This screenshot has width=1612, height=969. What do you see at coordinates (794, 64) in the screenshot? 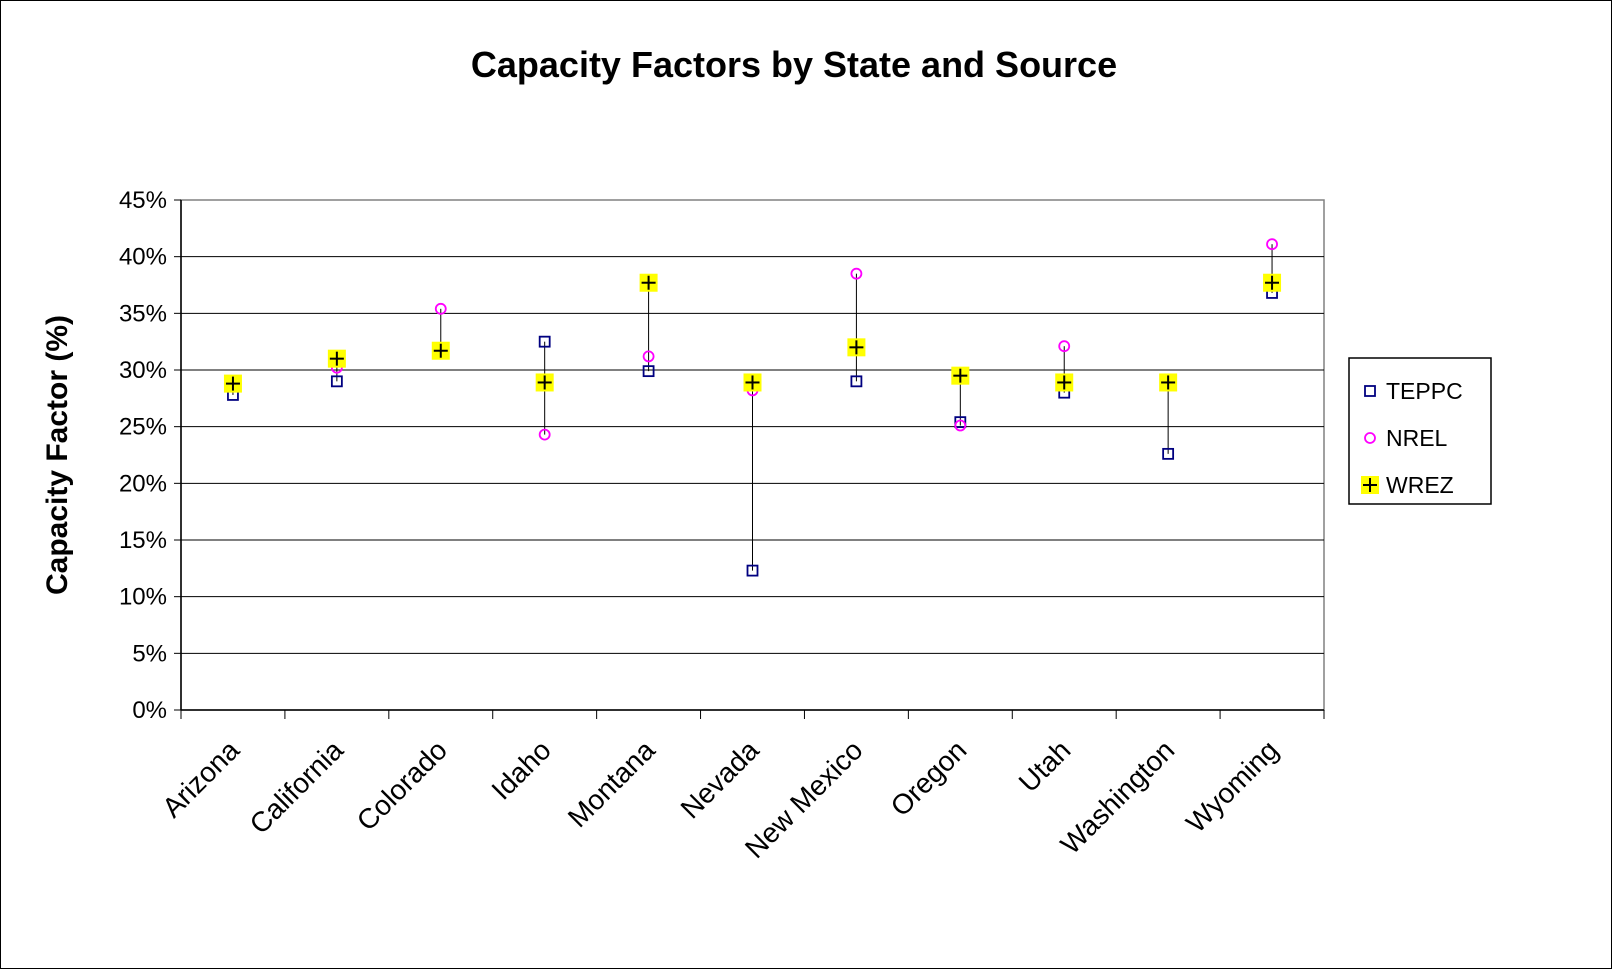
I see `chart-title: Capacity Factors by State and Source` at bounding box center [794, 64].